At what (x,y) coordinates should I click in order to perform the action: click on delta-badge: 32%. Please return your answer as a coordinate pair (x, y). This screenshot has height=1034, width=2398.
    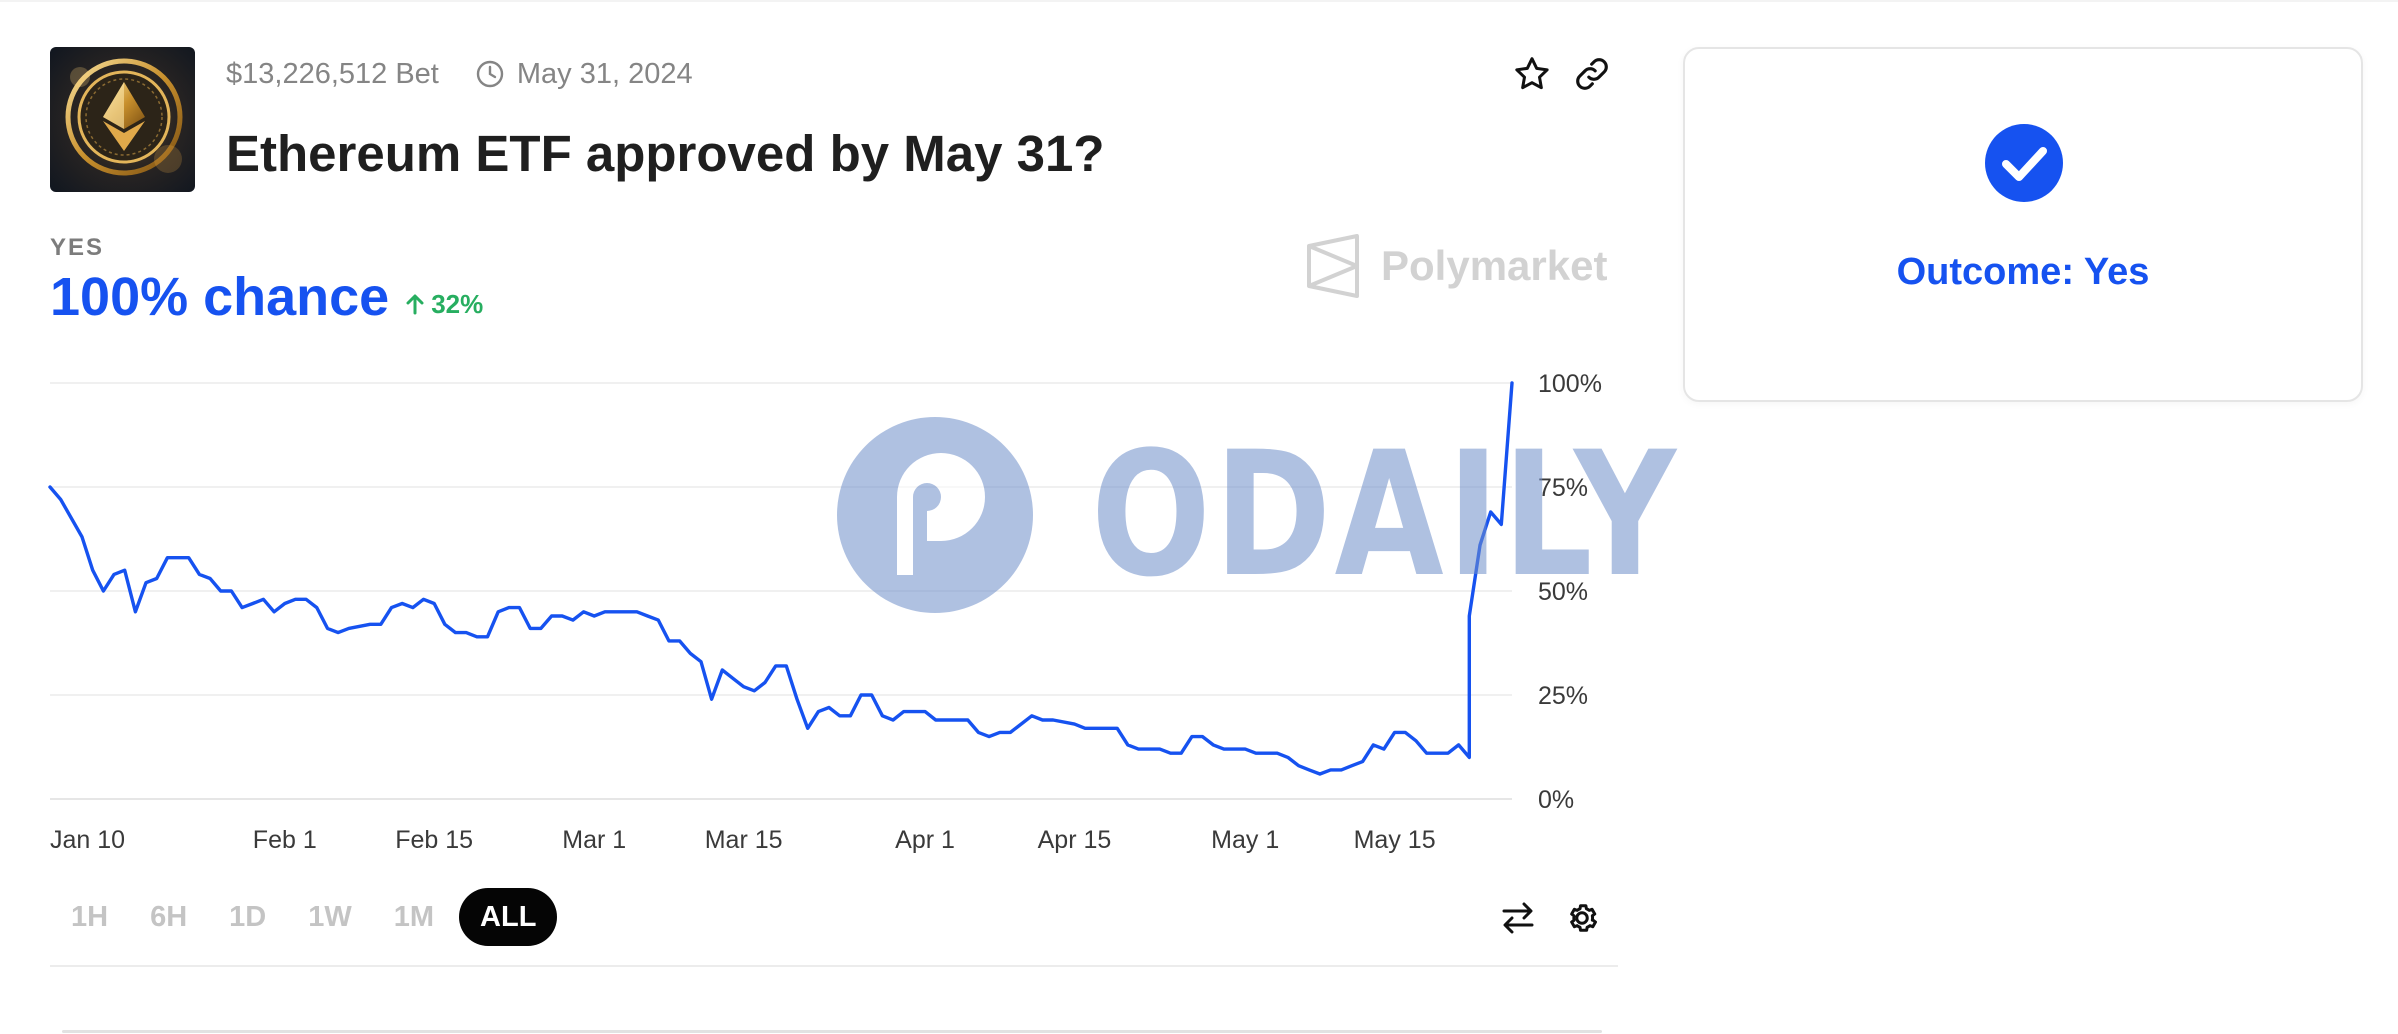
    Looking at the image, I should click on (444, 304).